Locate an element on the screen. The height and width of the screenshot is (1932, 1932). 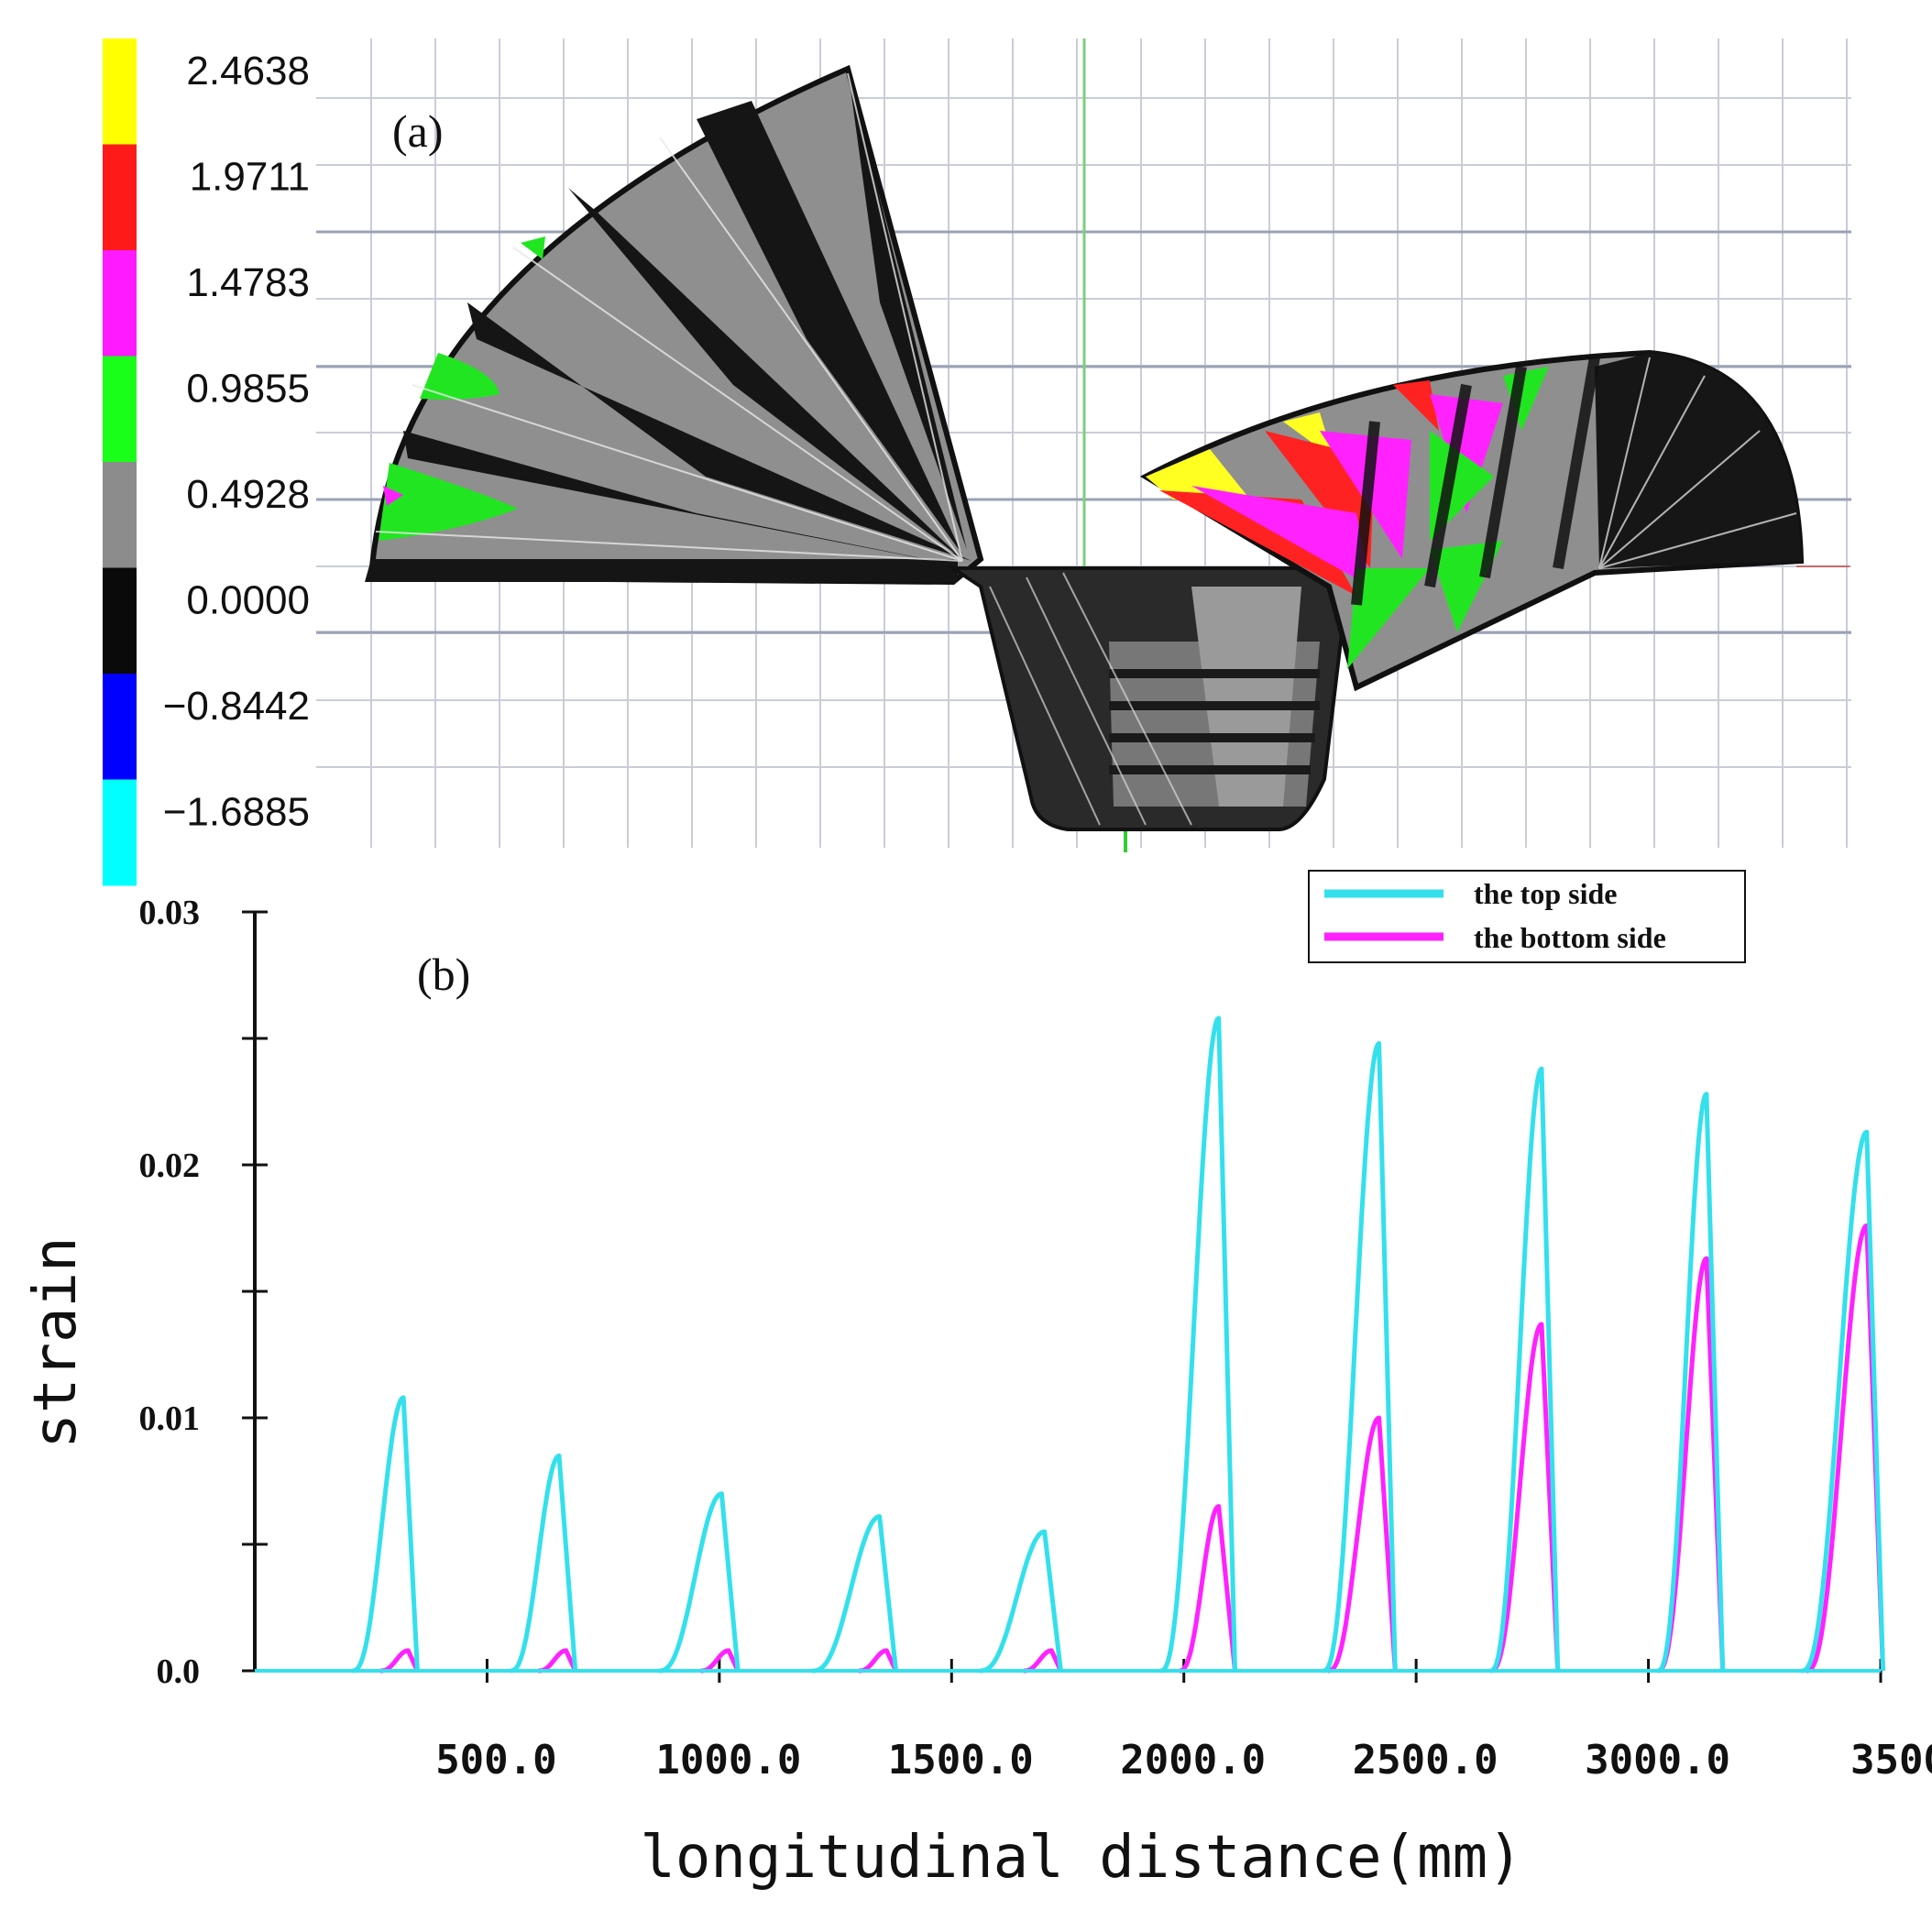
x-tick-label: 2500.0 is located at coordinates (1425, 1760).